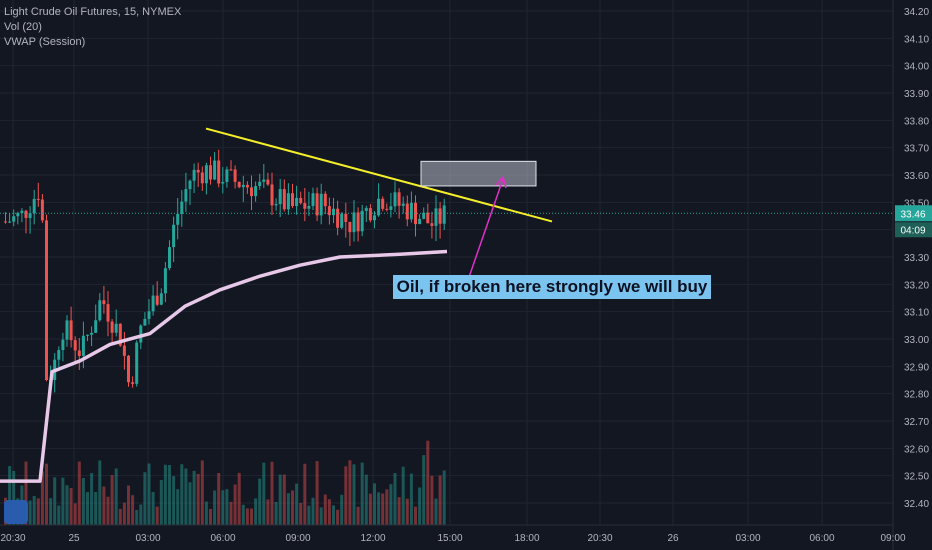 This screenshot has width=932, height=550. I want to click on annotation-label: Oil, if broken here strongly we will buy, so click(552, 287).